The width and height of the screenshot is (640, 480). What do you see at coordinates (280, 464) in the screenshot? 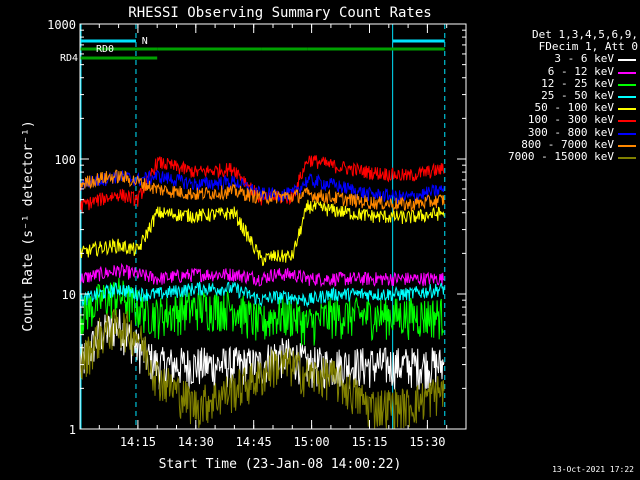
I see `x-axis-label: Start Time (23-Jan-08 14:00:22)` at bounding box center [280, 464].